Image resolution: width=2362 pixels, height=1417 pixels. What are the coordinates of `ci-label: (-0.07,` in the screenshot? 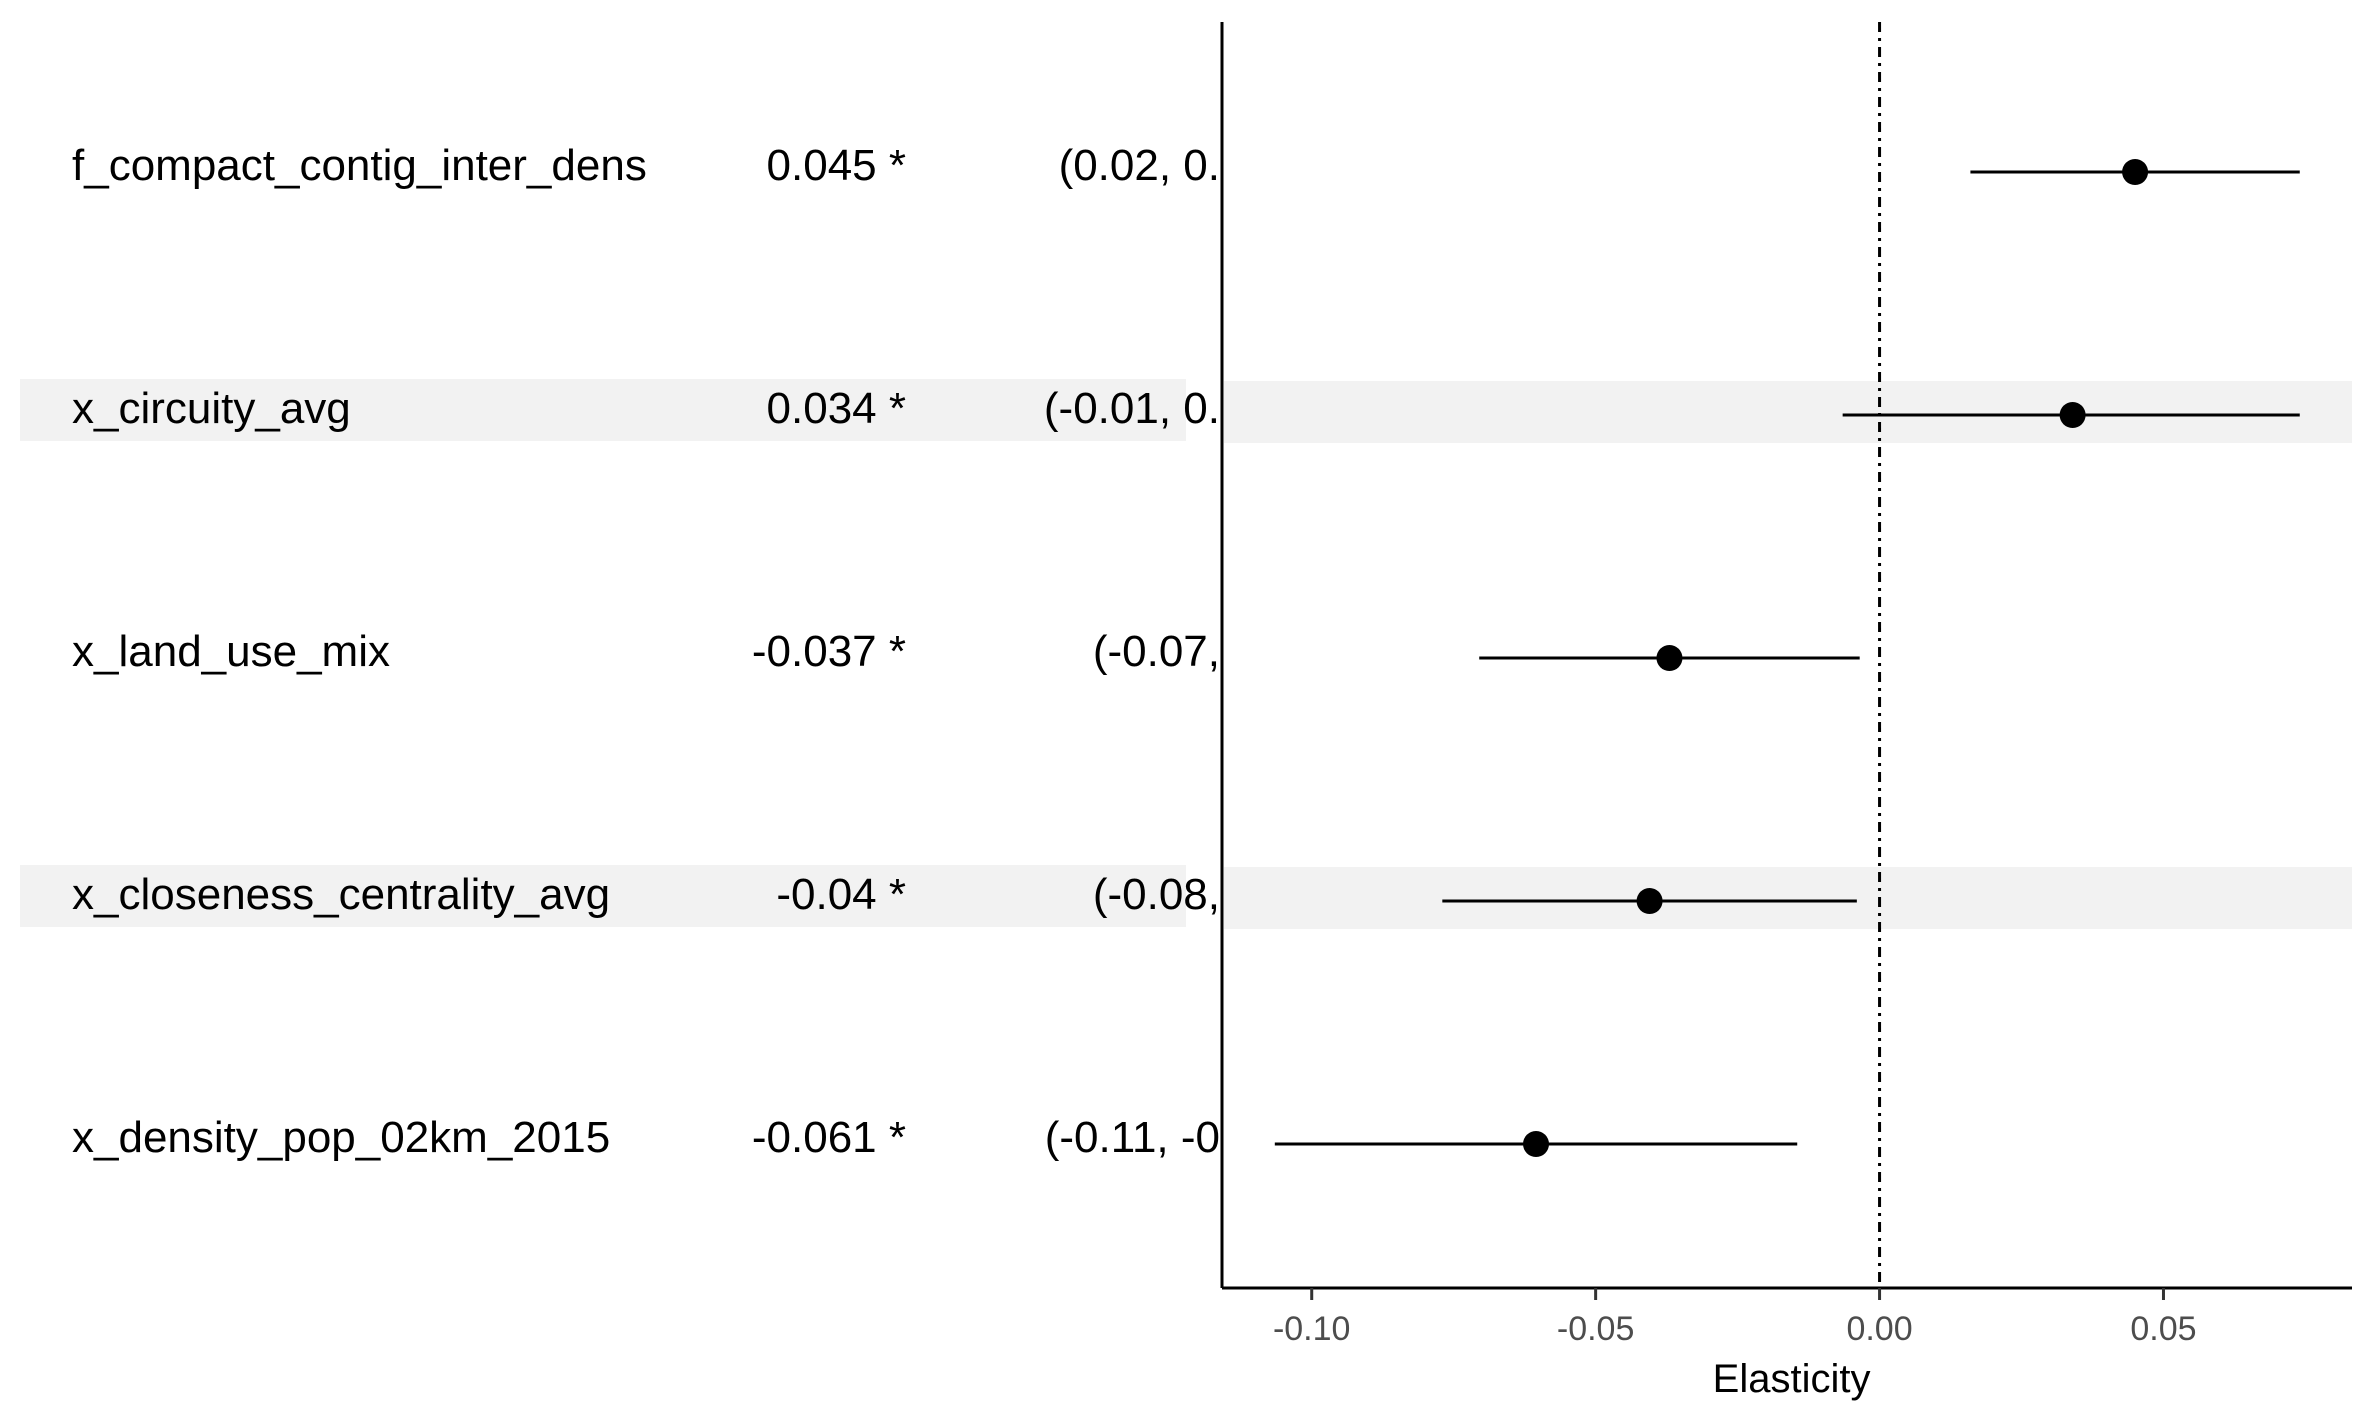 It's located at (1156, 651).